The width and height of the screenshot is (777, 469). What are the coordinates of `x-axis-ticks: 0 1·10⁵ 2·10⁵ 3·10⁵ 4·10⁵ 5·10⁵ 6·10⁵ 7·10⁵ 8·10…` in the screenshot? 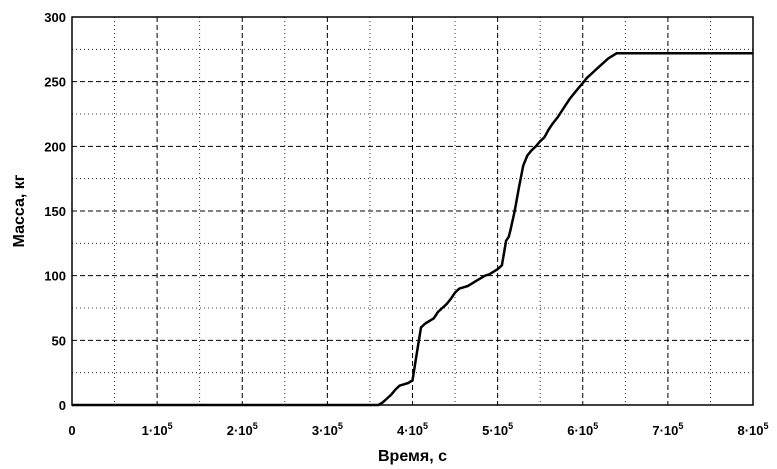 It's located at (418, 429).